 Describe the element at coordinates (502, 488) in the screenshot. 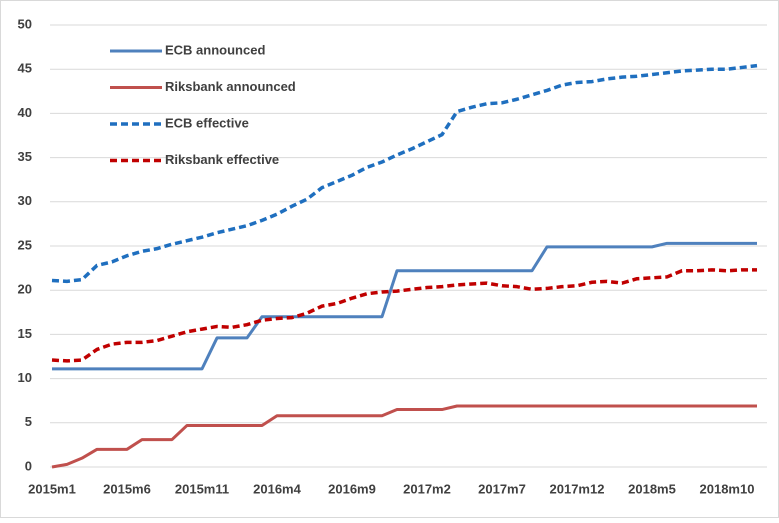

I see `x-tick-label: 2017m7` at that location.